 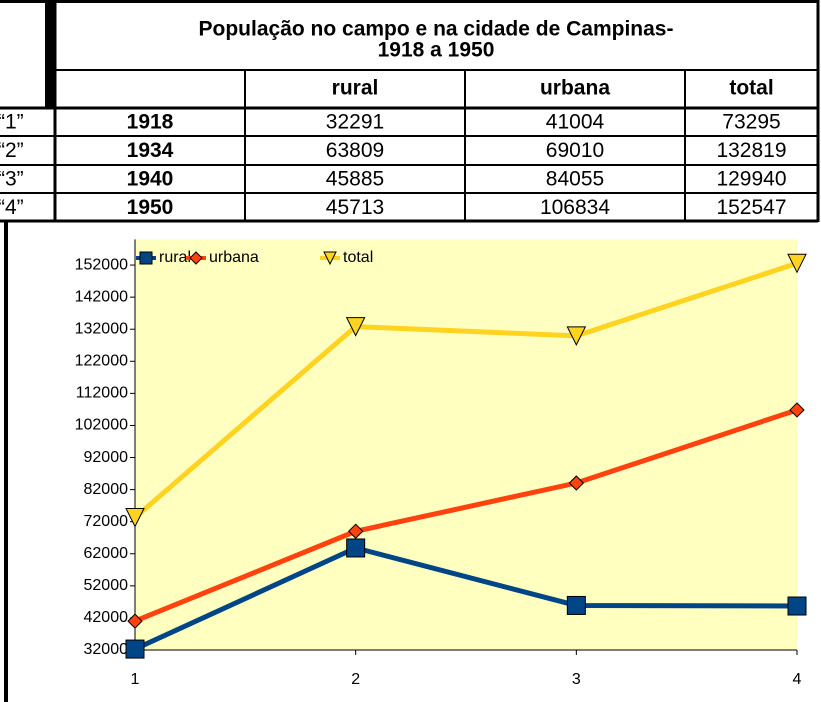 I want to click on row-label: “3”, so click(x=12, y=179).